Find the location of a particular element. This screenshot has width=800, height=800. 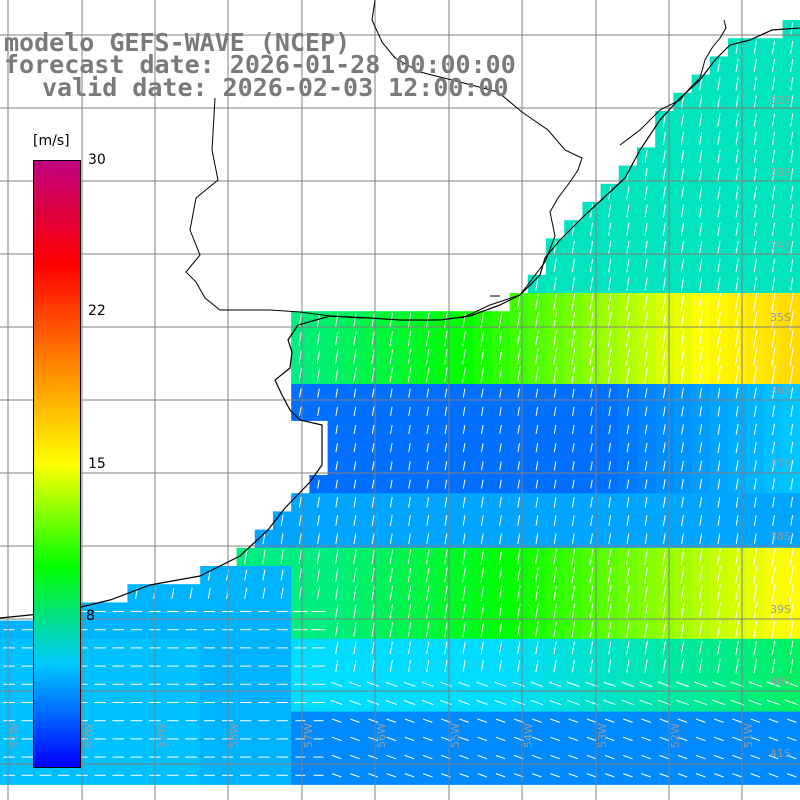

lat-label-34s: 34S is located at coordinates (780, 245).